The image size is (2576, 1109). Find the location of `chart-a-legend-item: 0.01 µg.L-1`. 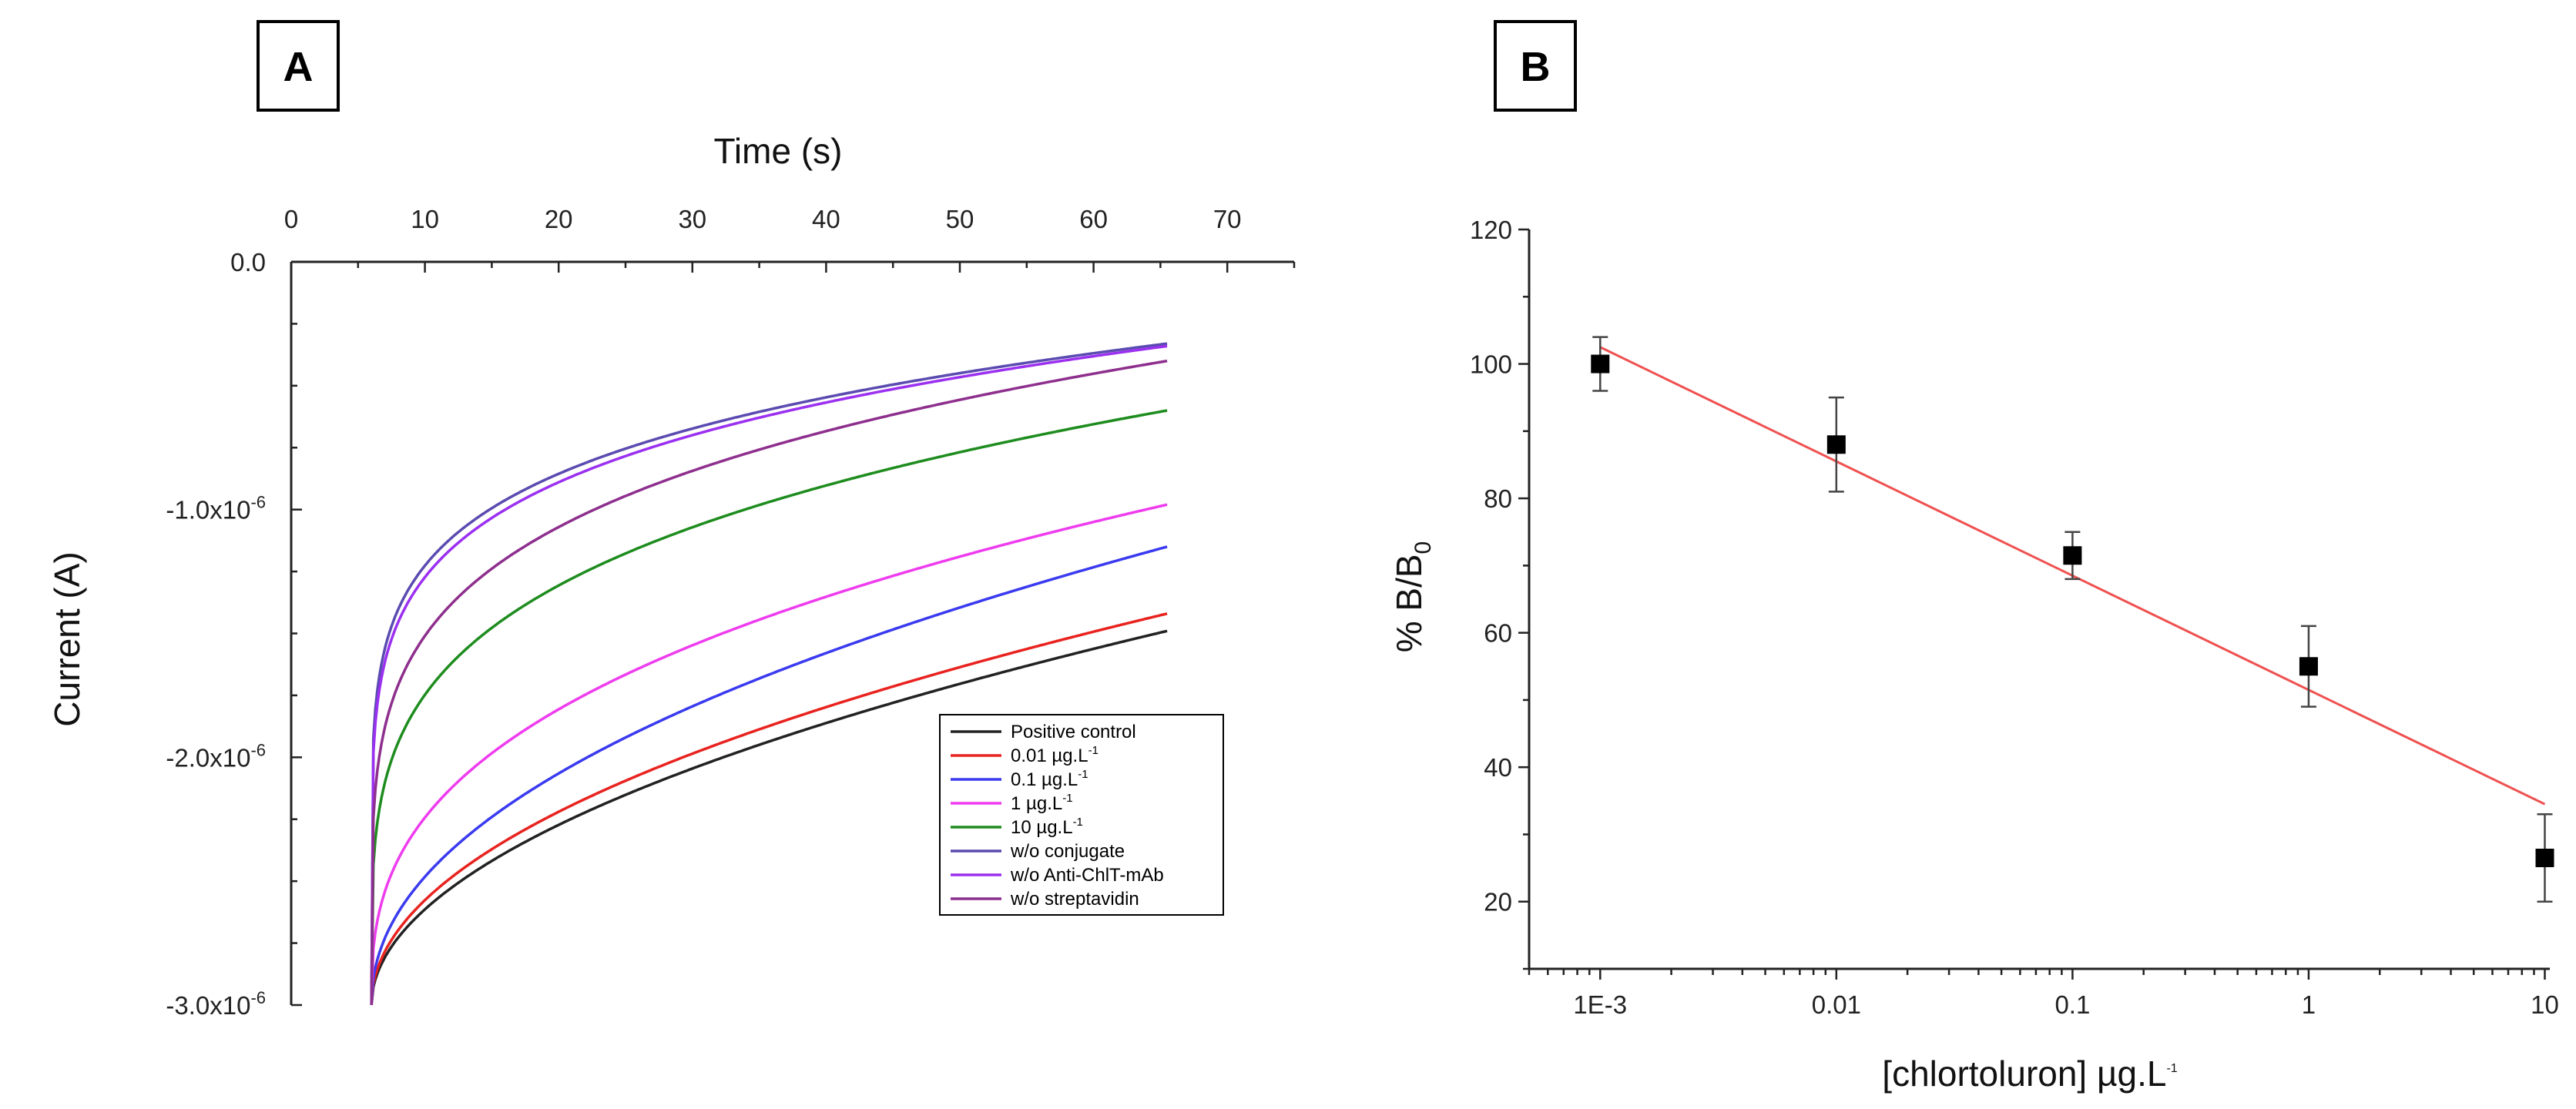

chart-a-legend-item: 0.01 µg.L-1 is located at coordinates (1054, 755).